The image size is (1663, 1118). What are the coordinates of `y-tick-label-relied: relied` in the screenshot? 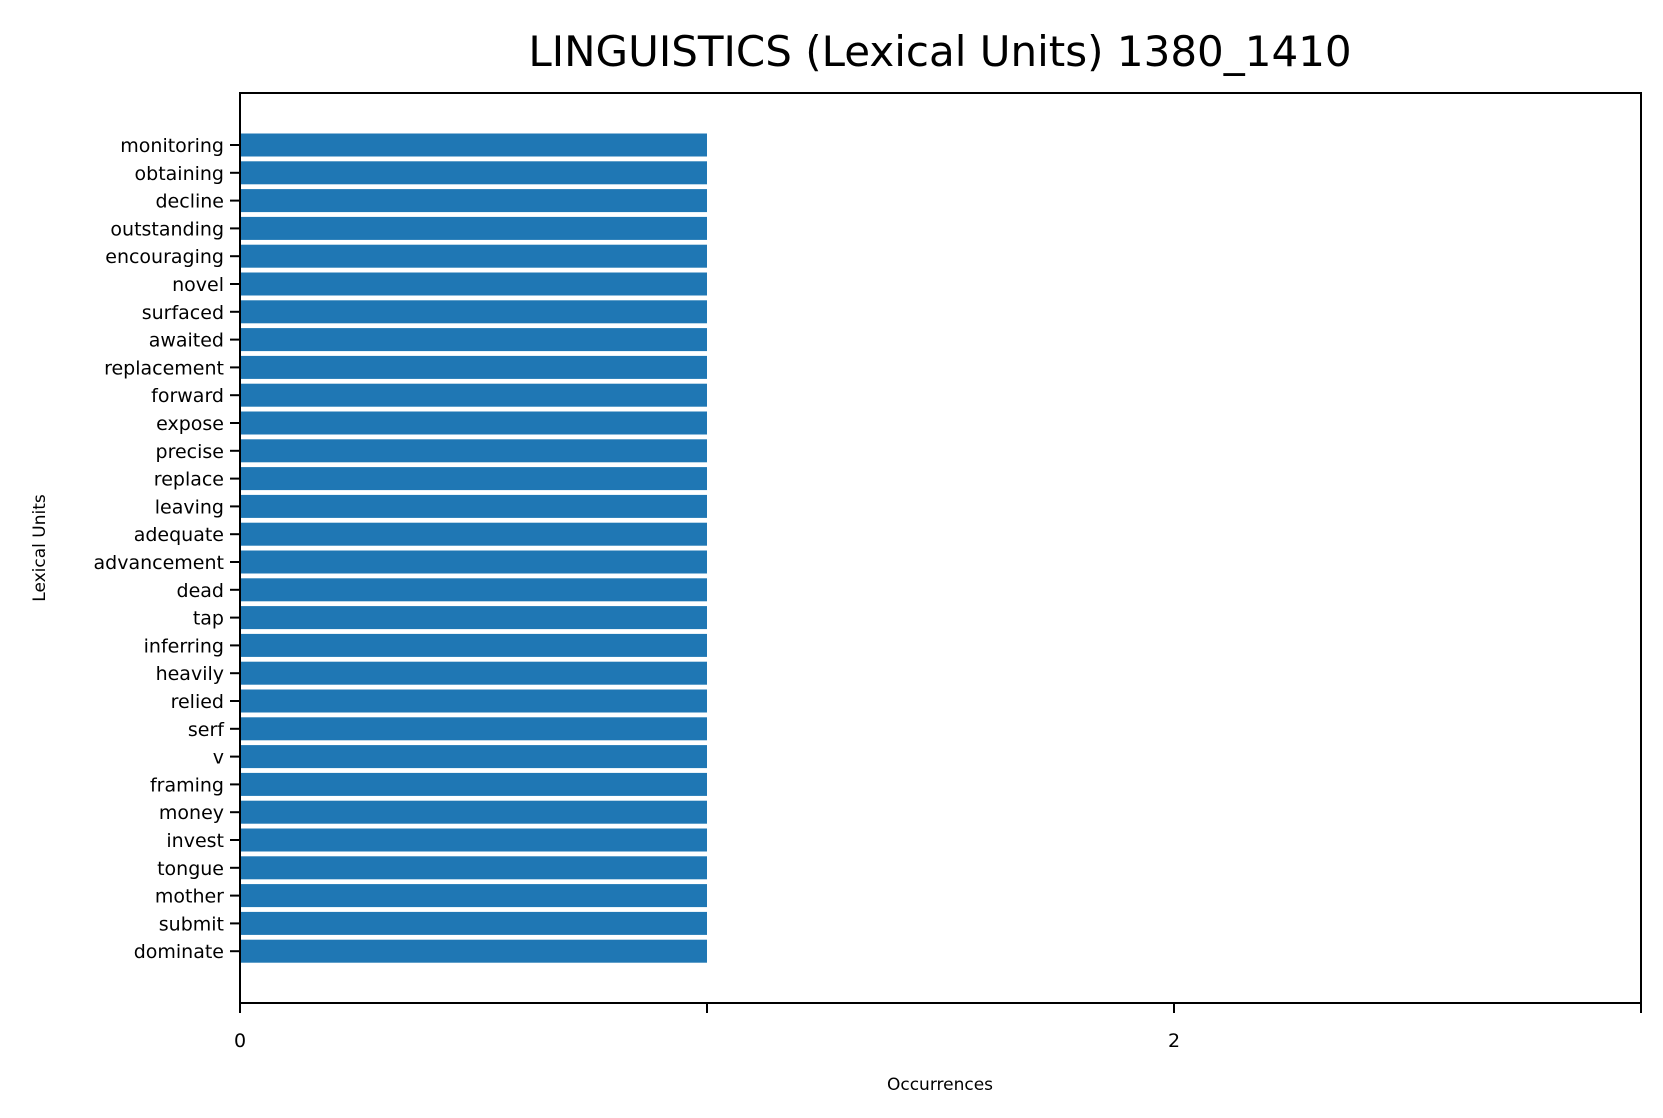 It's located at (197, 702).